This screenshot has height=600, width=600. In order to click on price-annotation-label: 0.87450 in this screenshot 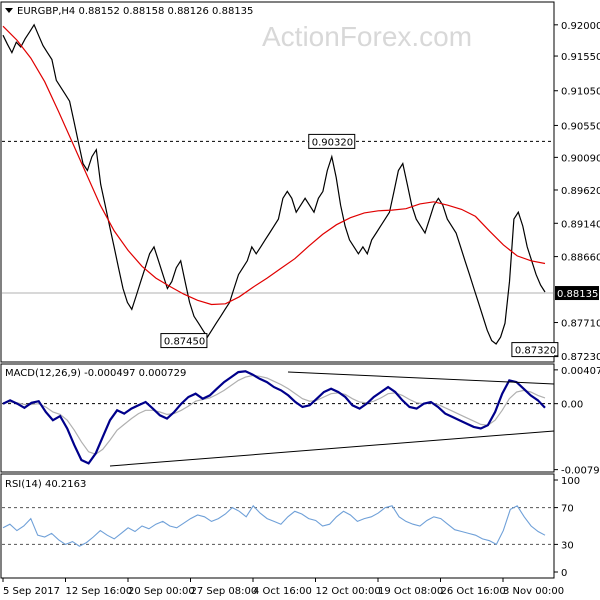, I will do `click(184, 342)`.